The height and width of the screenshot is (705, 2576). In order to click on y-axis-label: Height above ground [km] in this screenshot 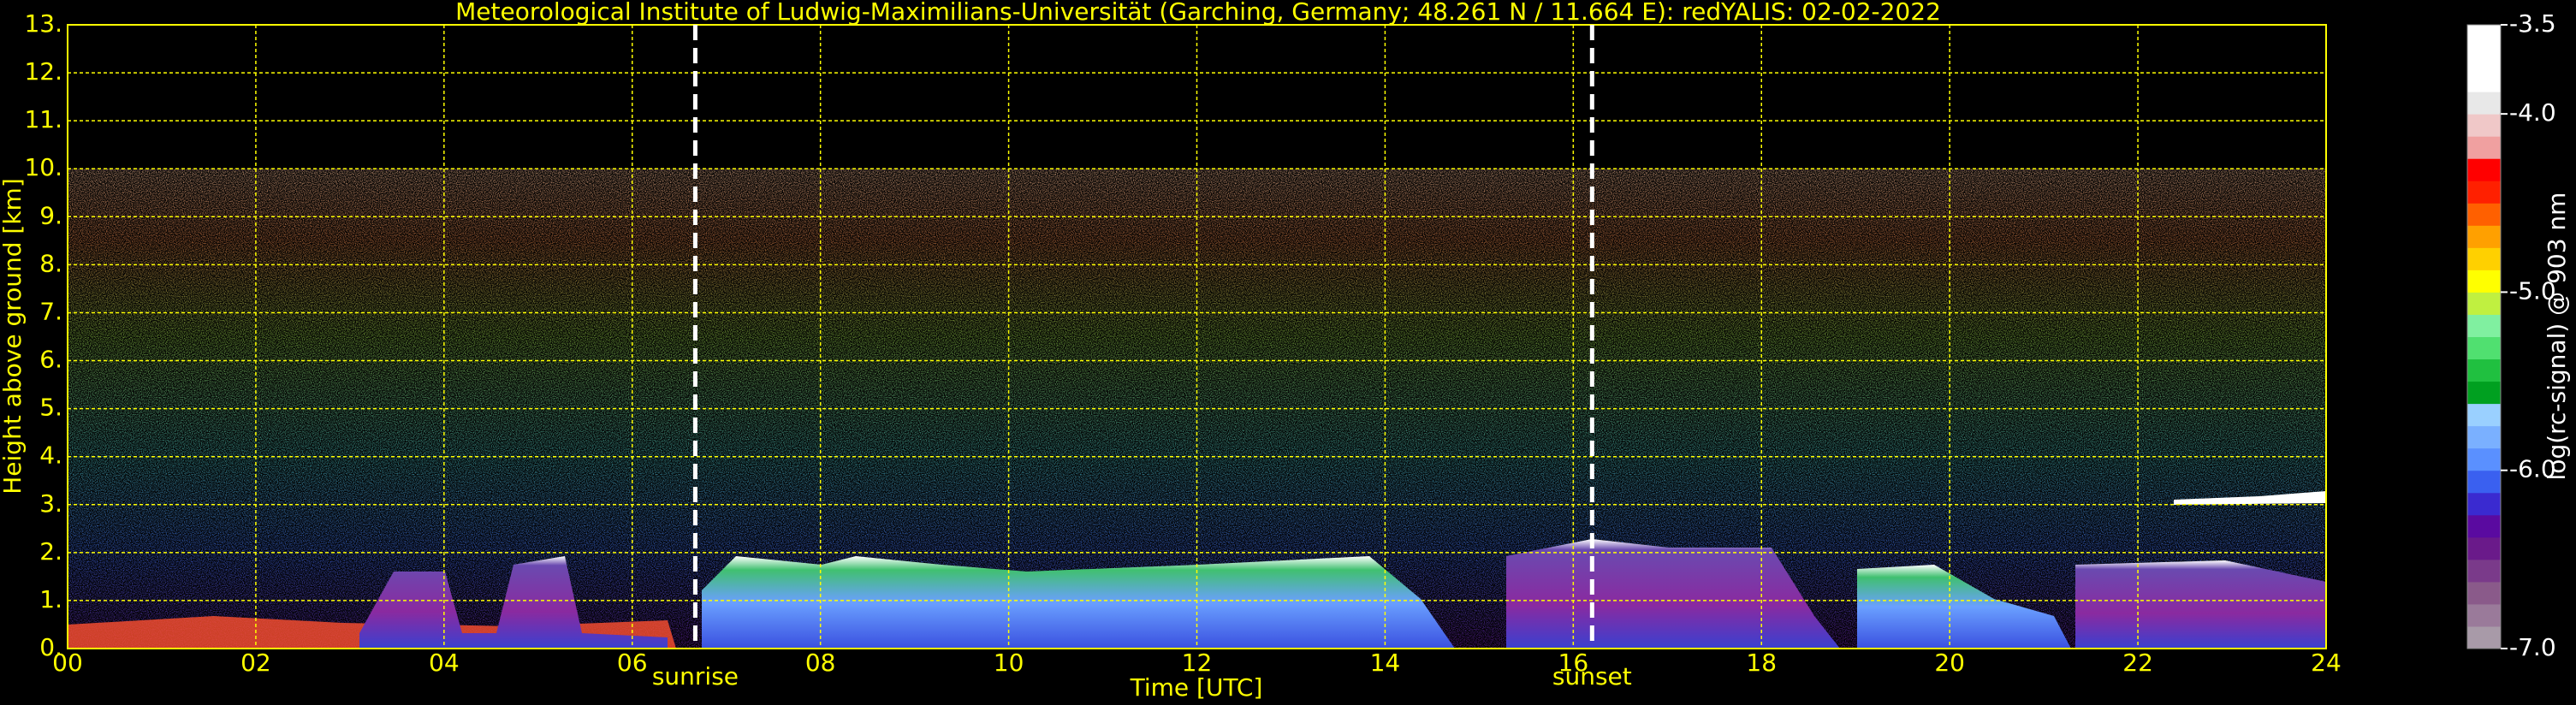, I will do `click(13, 336)`.